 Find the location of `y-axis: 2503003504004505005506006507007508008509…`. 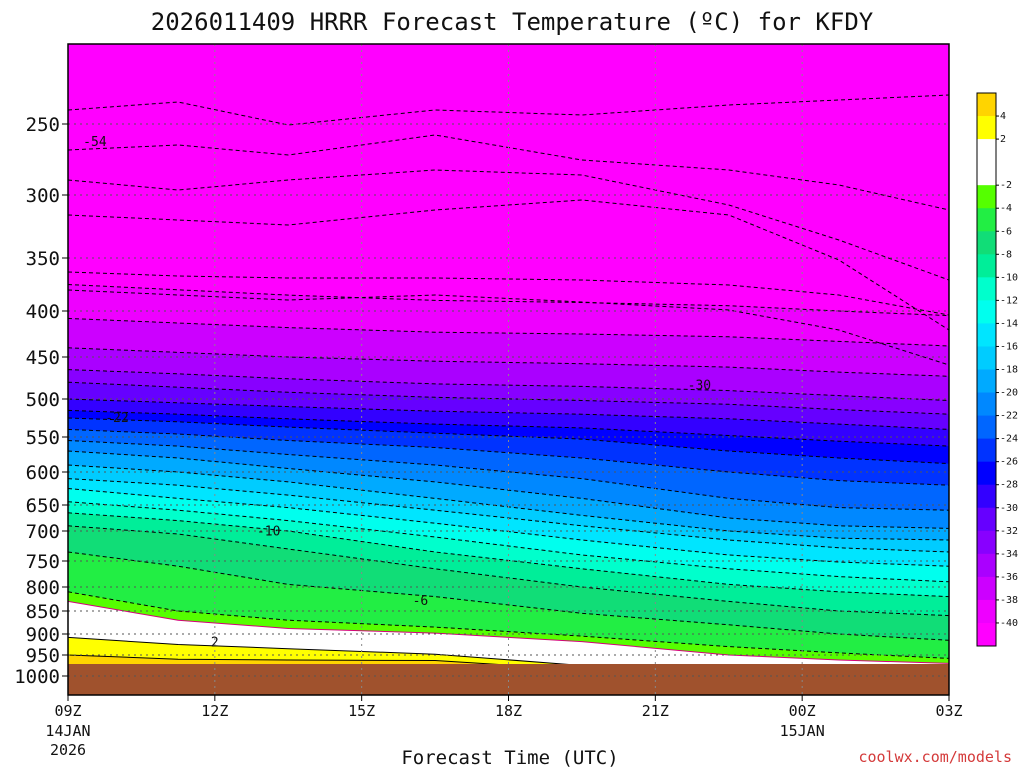

y-axis: 2503003504004505005506006507007508008509… is located at coordinates (41, 401).